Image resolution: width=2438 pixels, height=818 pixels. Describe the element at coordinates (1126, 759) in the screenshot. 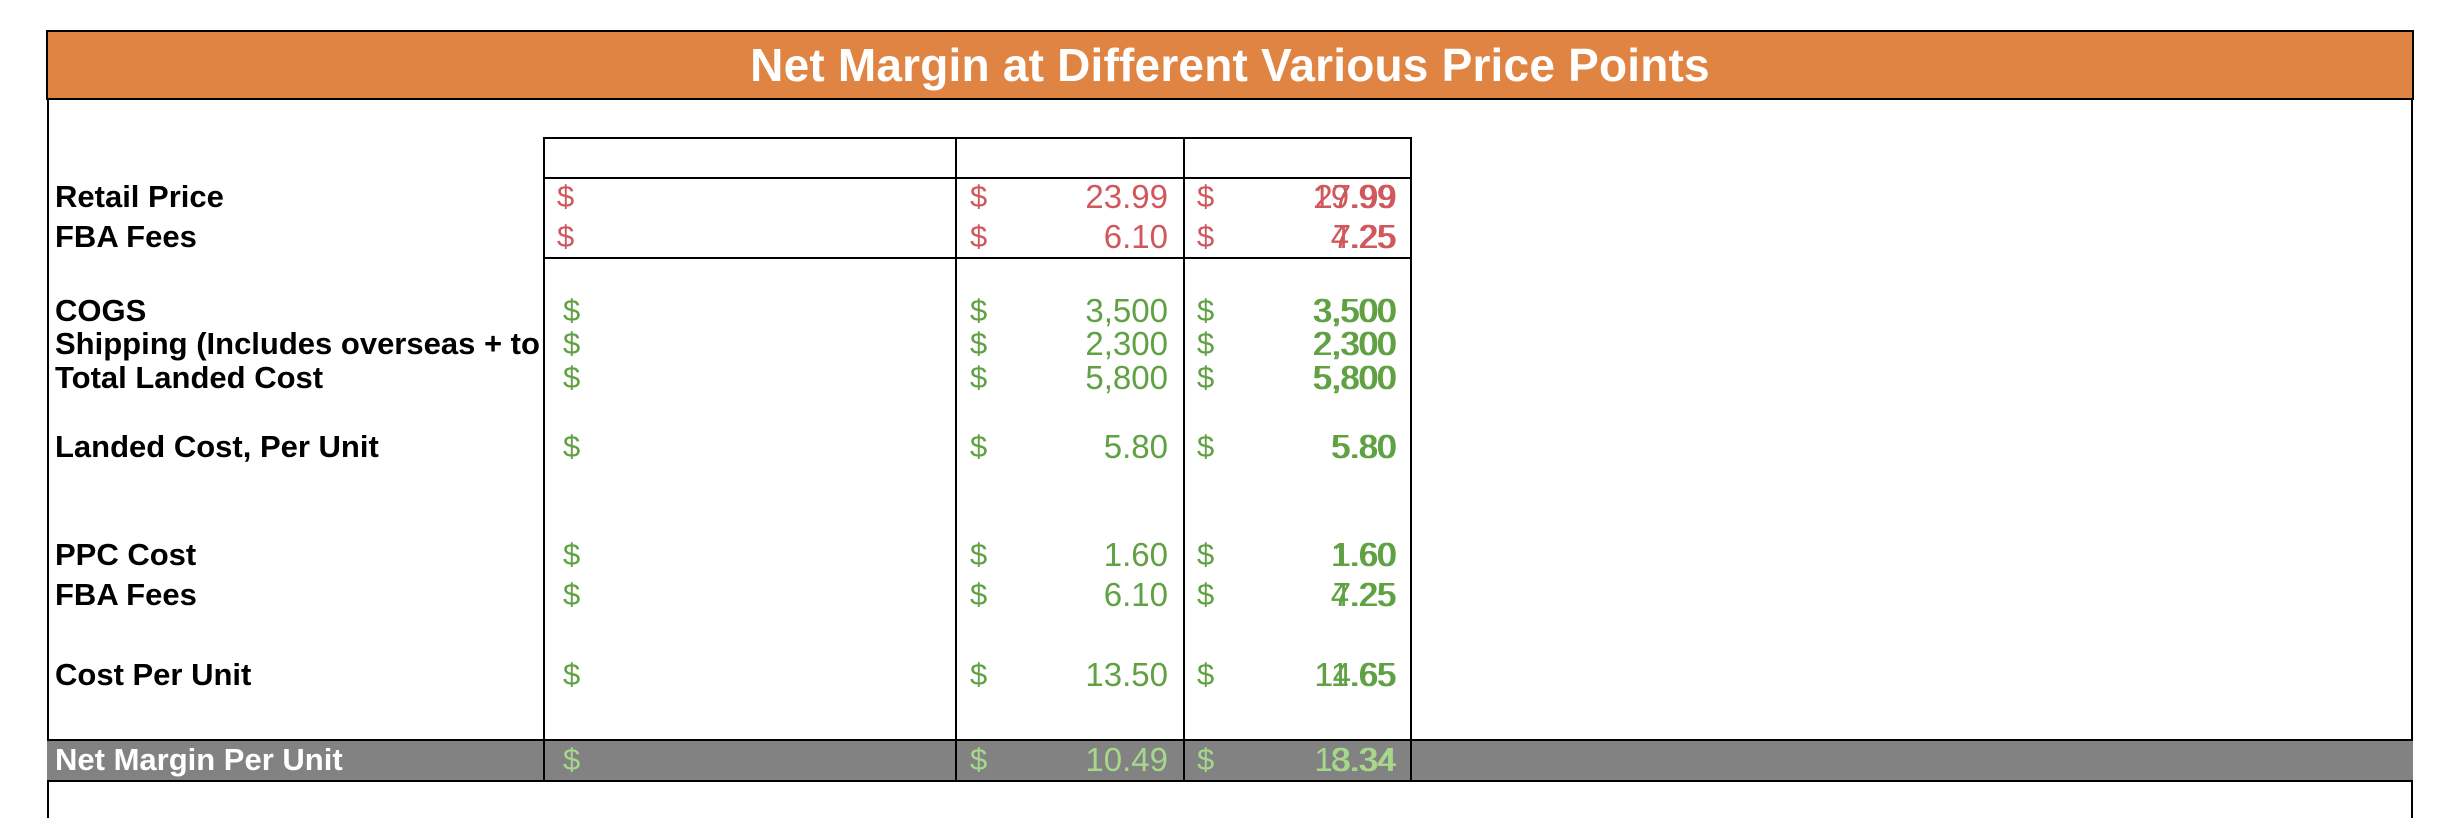

I see `cell-net-margin-per-unit: 10.49` at that location.